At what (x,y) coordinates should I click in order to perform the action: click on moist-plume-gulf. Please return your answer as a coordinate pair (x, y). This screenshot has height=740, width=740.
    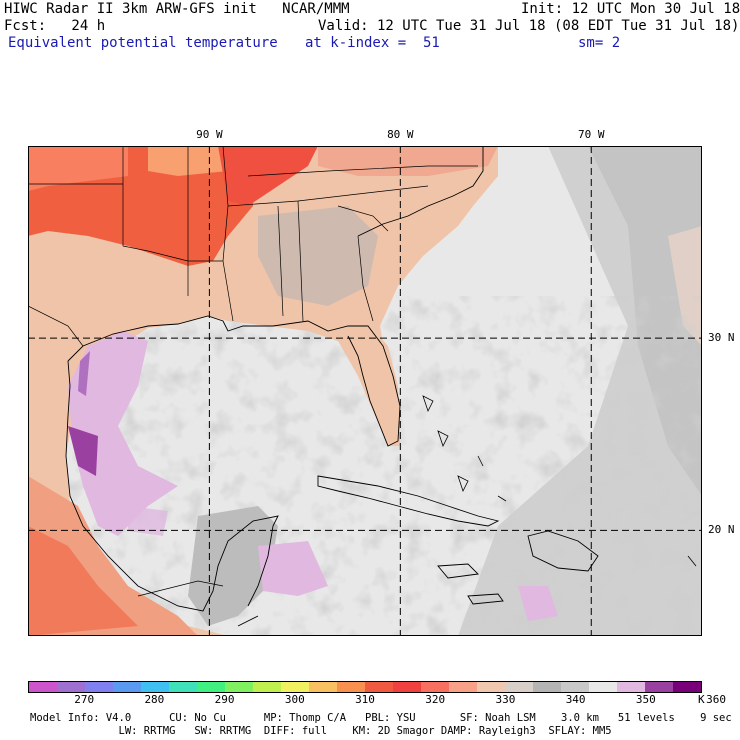
    Looking at the image, I should click on (148, 521).